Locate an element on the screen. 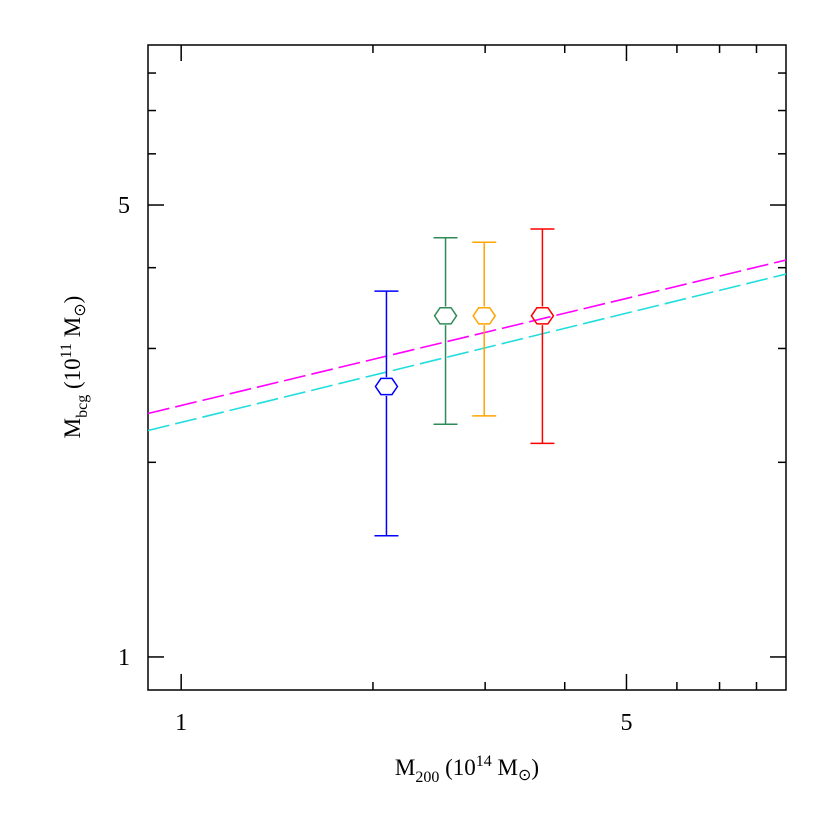 The image size is (830, 830). y-tick-label: 1 is located at coordinates (124, 658).